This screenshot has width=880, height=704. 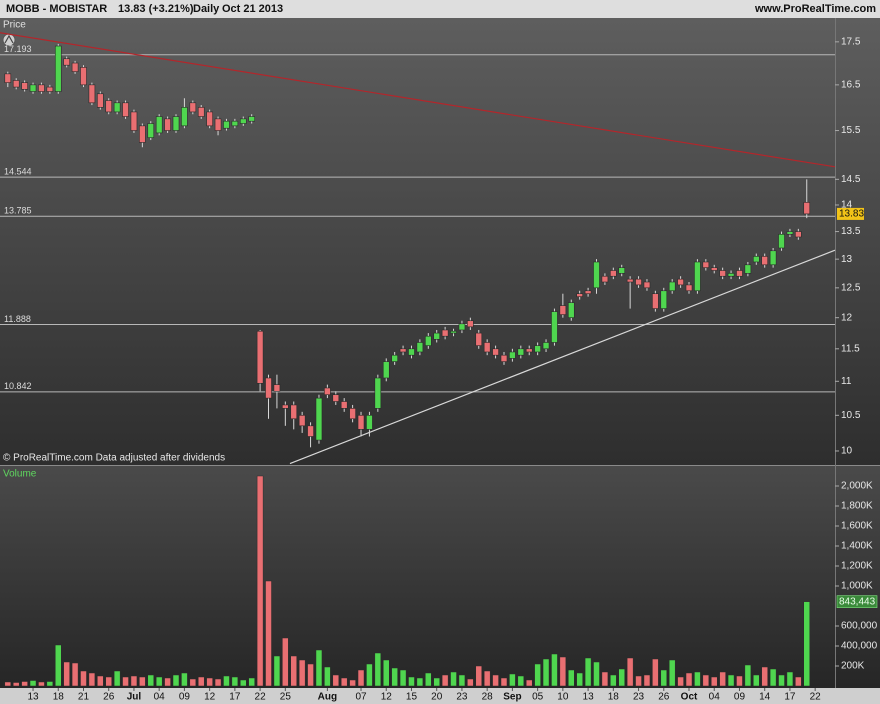 I want to click on x-tick-label: 07, so click(x=361, y=697).